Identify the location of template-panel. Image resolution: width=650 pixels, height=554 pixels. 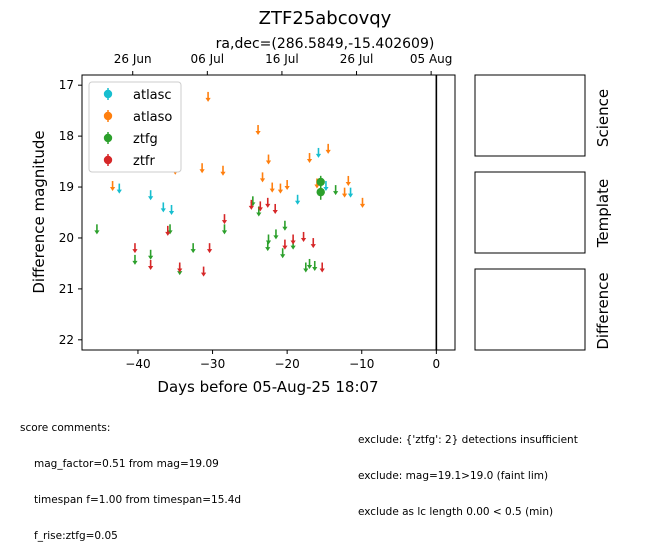
(530, 212).